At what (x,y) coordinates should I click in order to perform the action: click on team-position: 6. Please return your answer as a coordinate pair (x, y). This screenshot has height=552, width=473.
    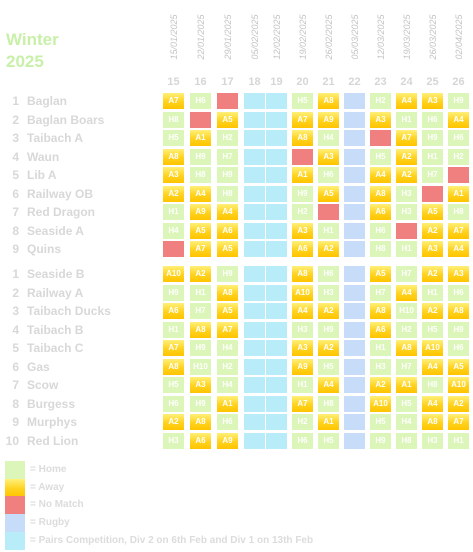
    Looking at the image, I should click on (15, 366).